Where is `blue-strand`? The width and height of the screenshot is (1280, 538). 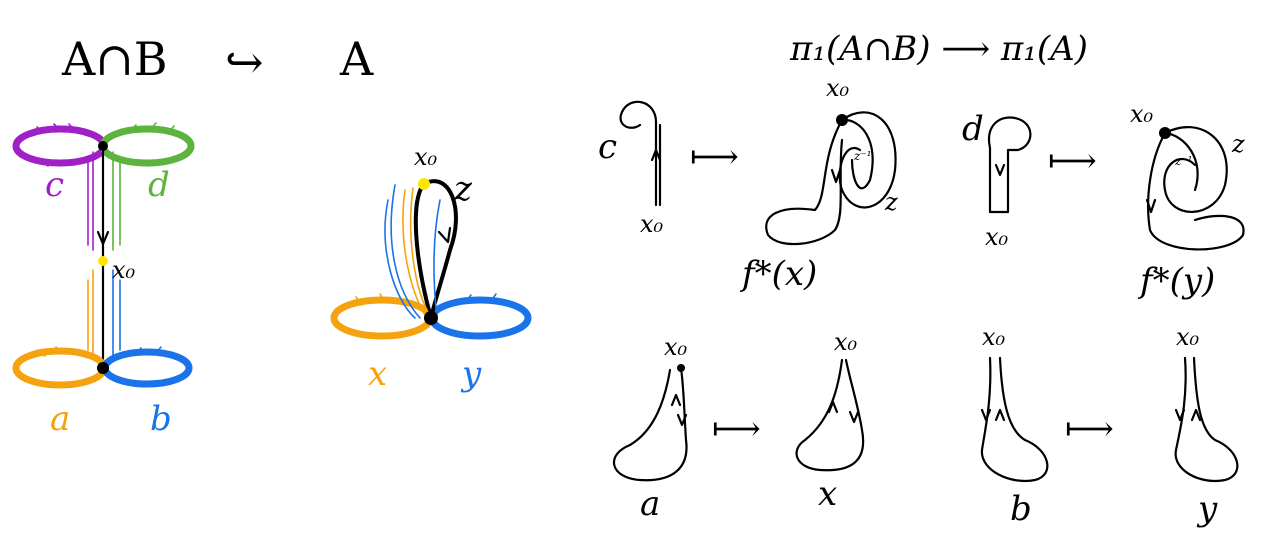
blue-strand is located at coordinates (116, 314).